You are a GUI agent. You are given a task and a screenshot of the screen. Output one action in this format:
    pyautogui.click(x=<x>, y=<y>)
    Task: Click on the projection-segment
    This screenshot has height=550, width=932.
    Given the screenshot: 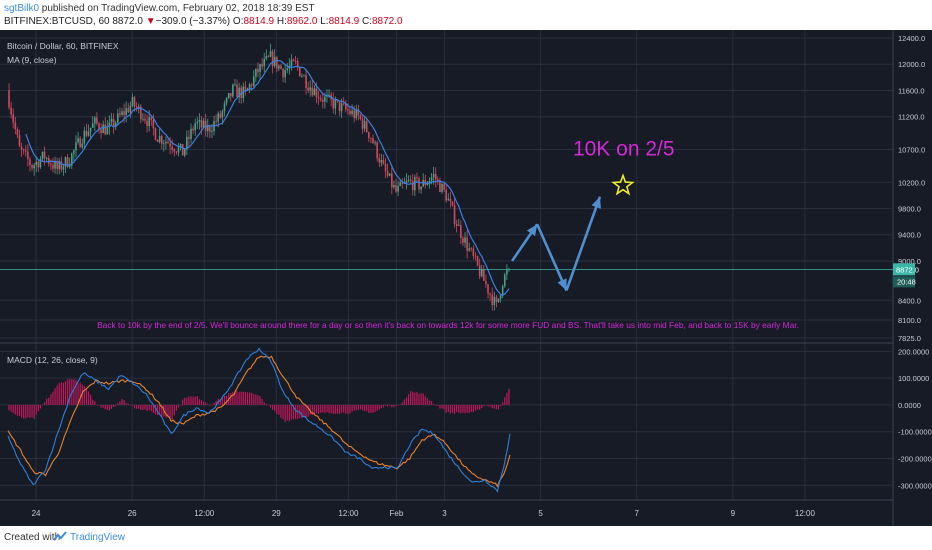 What is the action you would take?
    pyautogui.click(x=583, y=243)
    